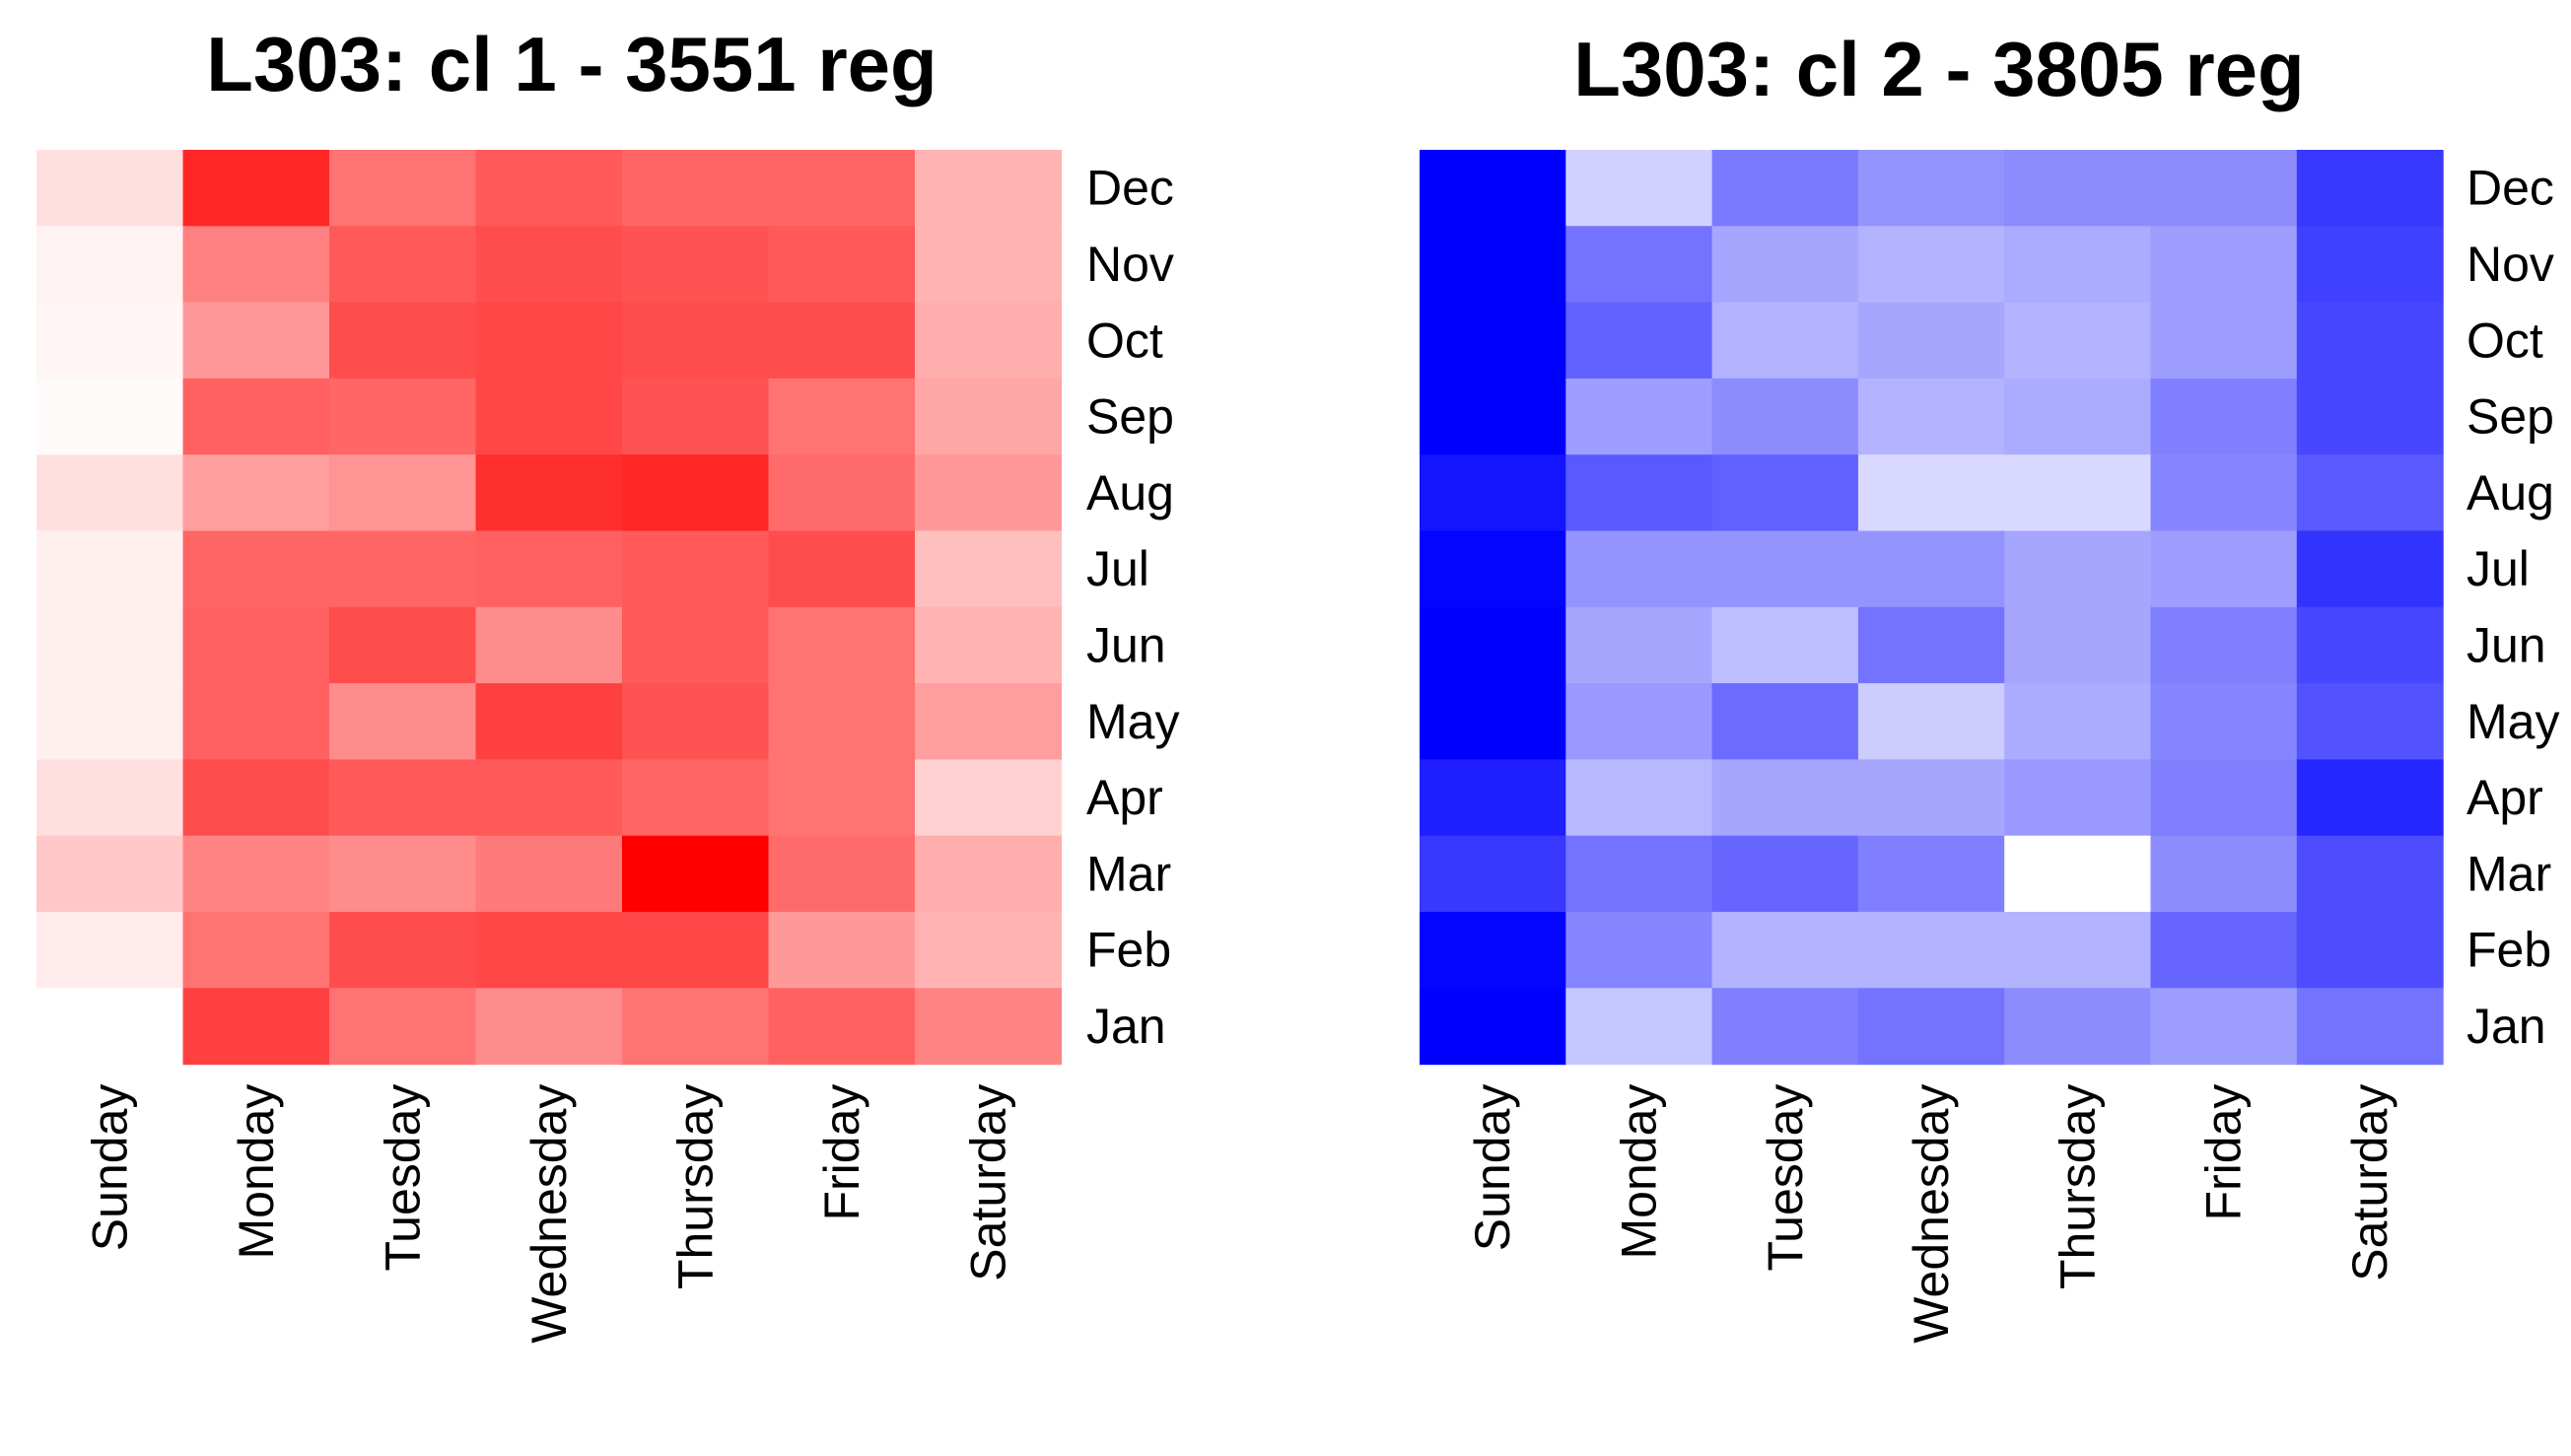 The width and height of the screenshot is (2571, 1456). Describe the element at coordinates (1117, 568) in the screenshot. I see `month-label-jul: Jul` at that location.